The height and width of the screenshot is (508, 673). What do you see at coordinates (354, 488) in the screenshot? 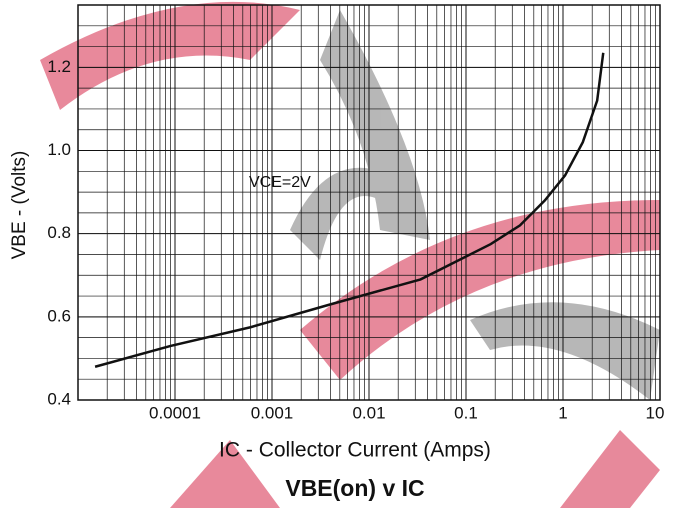
I see `chart-title: VBE(on) v IC` at bounding box center [354, 488].